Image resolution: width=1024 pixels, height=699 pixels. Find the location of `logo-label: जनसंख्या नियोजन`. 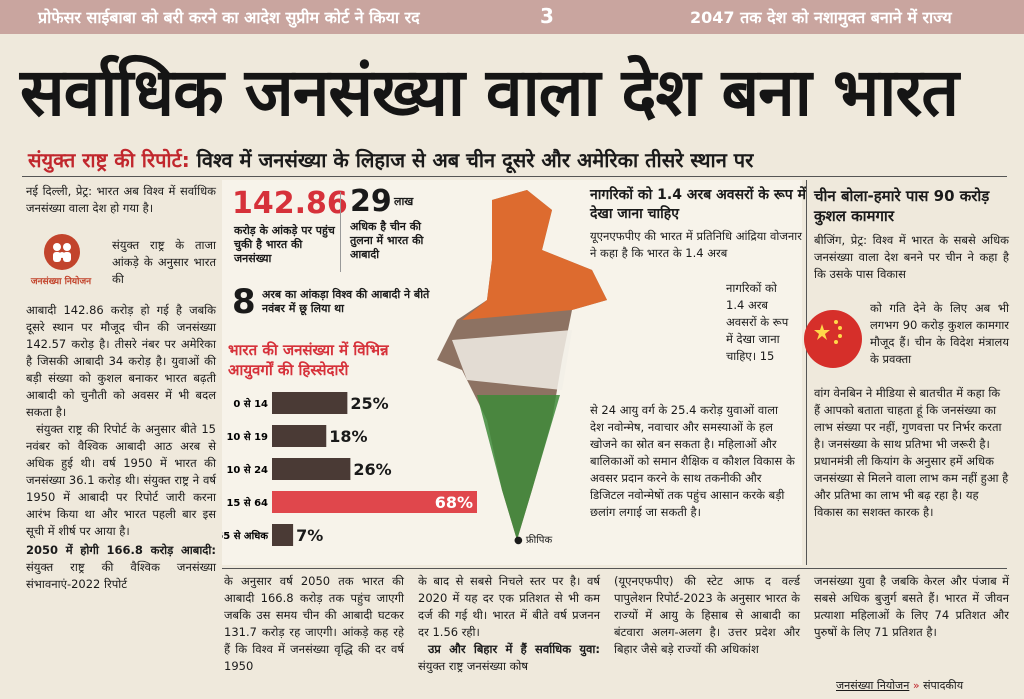

logo-label: जनसंख्या नियोजन is located at coordinates (61, 282).